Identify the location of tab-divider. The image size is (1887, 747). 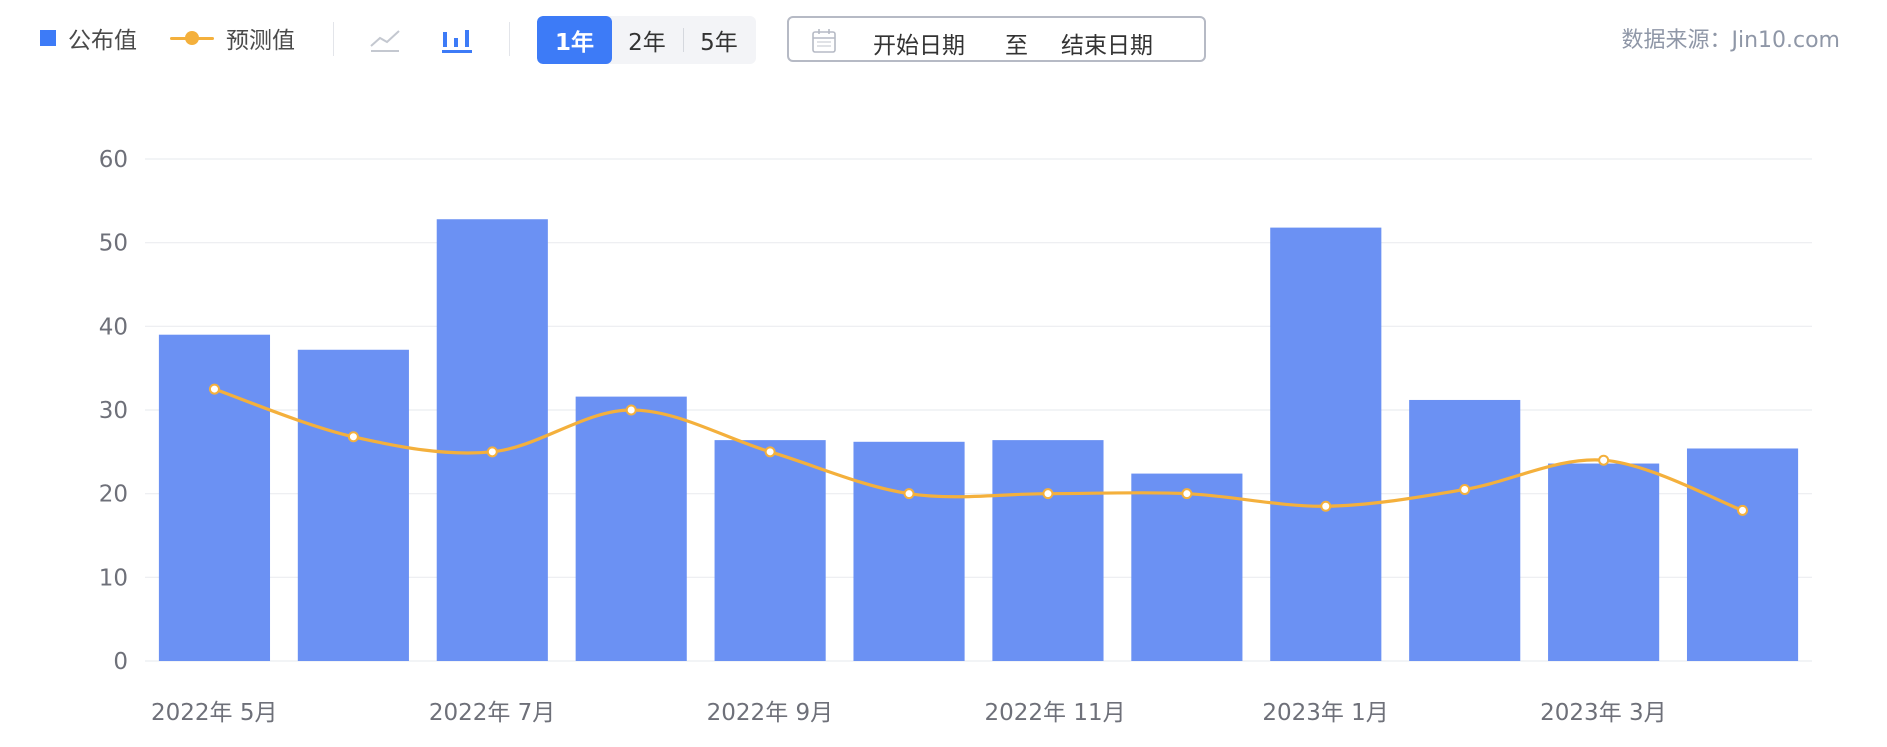
(683, 40).